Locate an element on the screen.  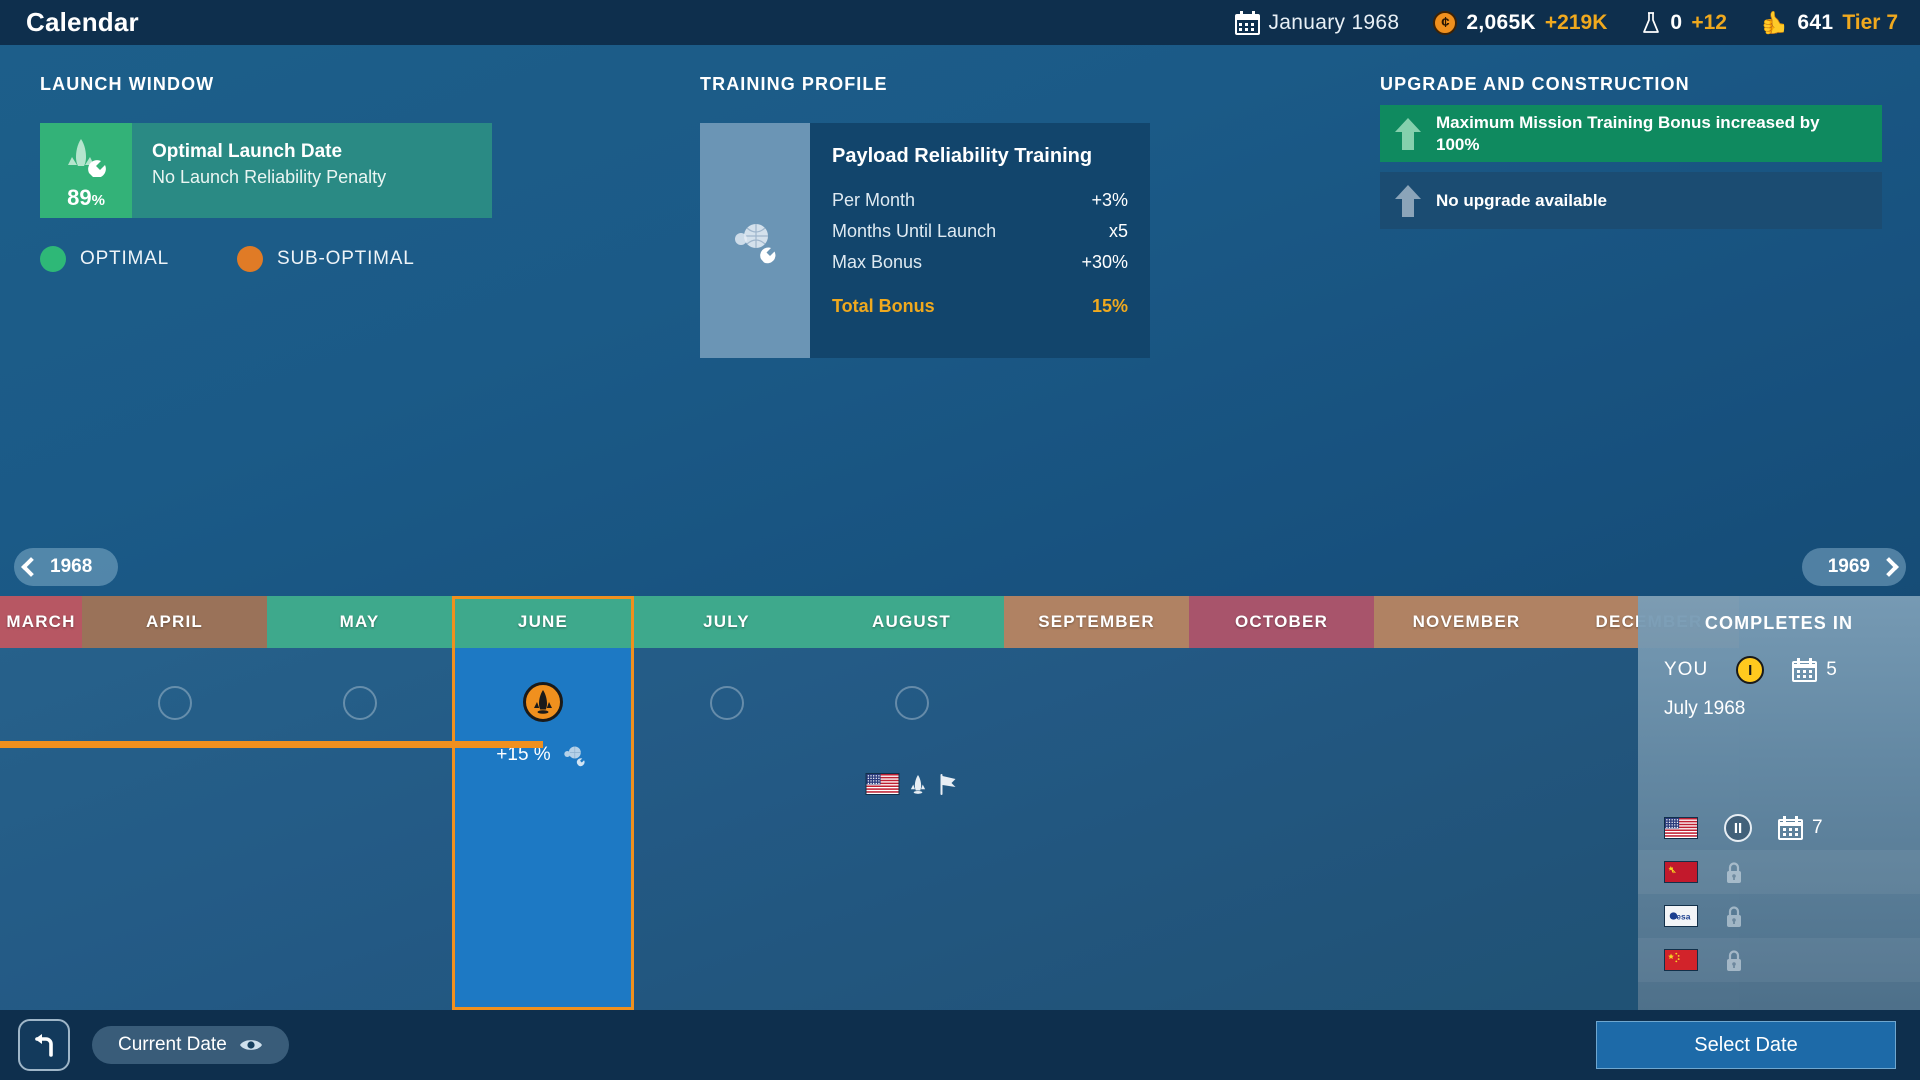
current-date-button: Current Date is located at coordinates (190, 1045).